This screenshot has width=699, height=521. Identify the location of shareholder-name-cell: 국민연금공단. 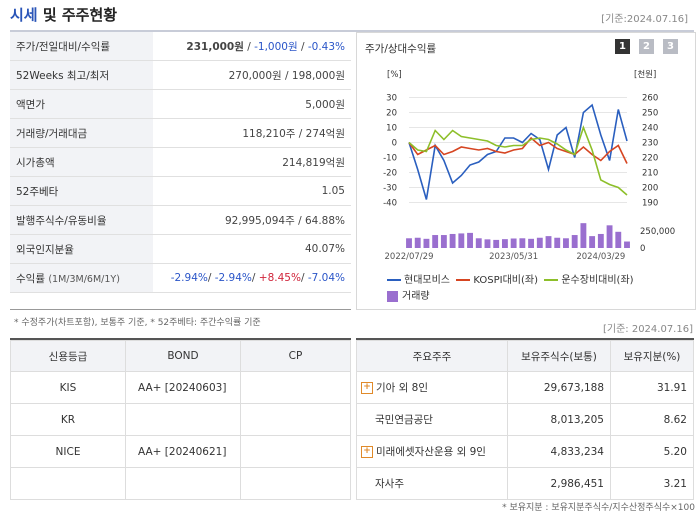
(432, 419).